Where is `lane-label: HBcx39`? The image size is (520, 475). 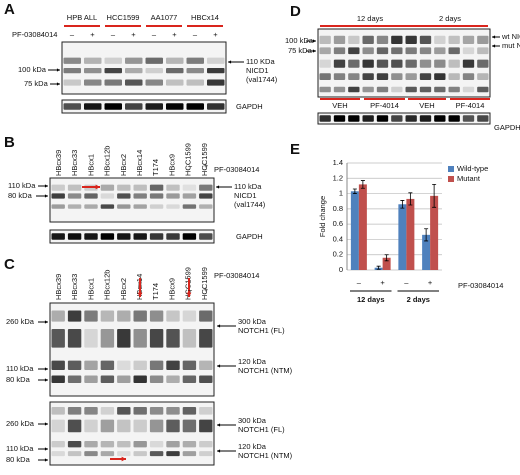 lane-label: HBcx39 is located at coordinates (58, 287).